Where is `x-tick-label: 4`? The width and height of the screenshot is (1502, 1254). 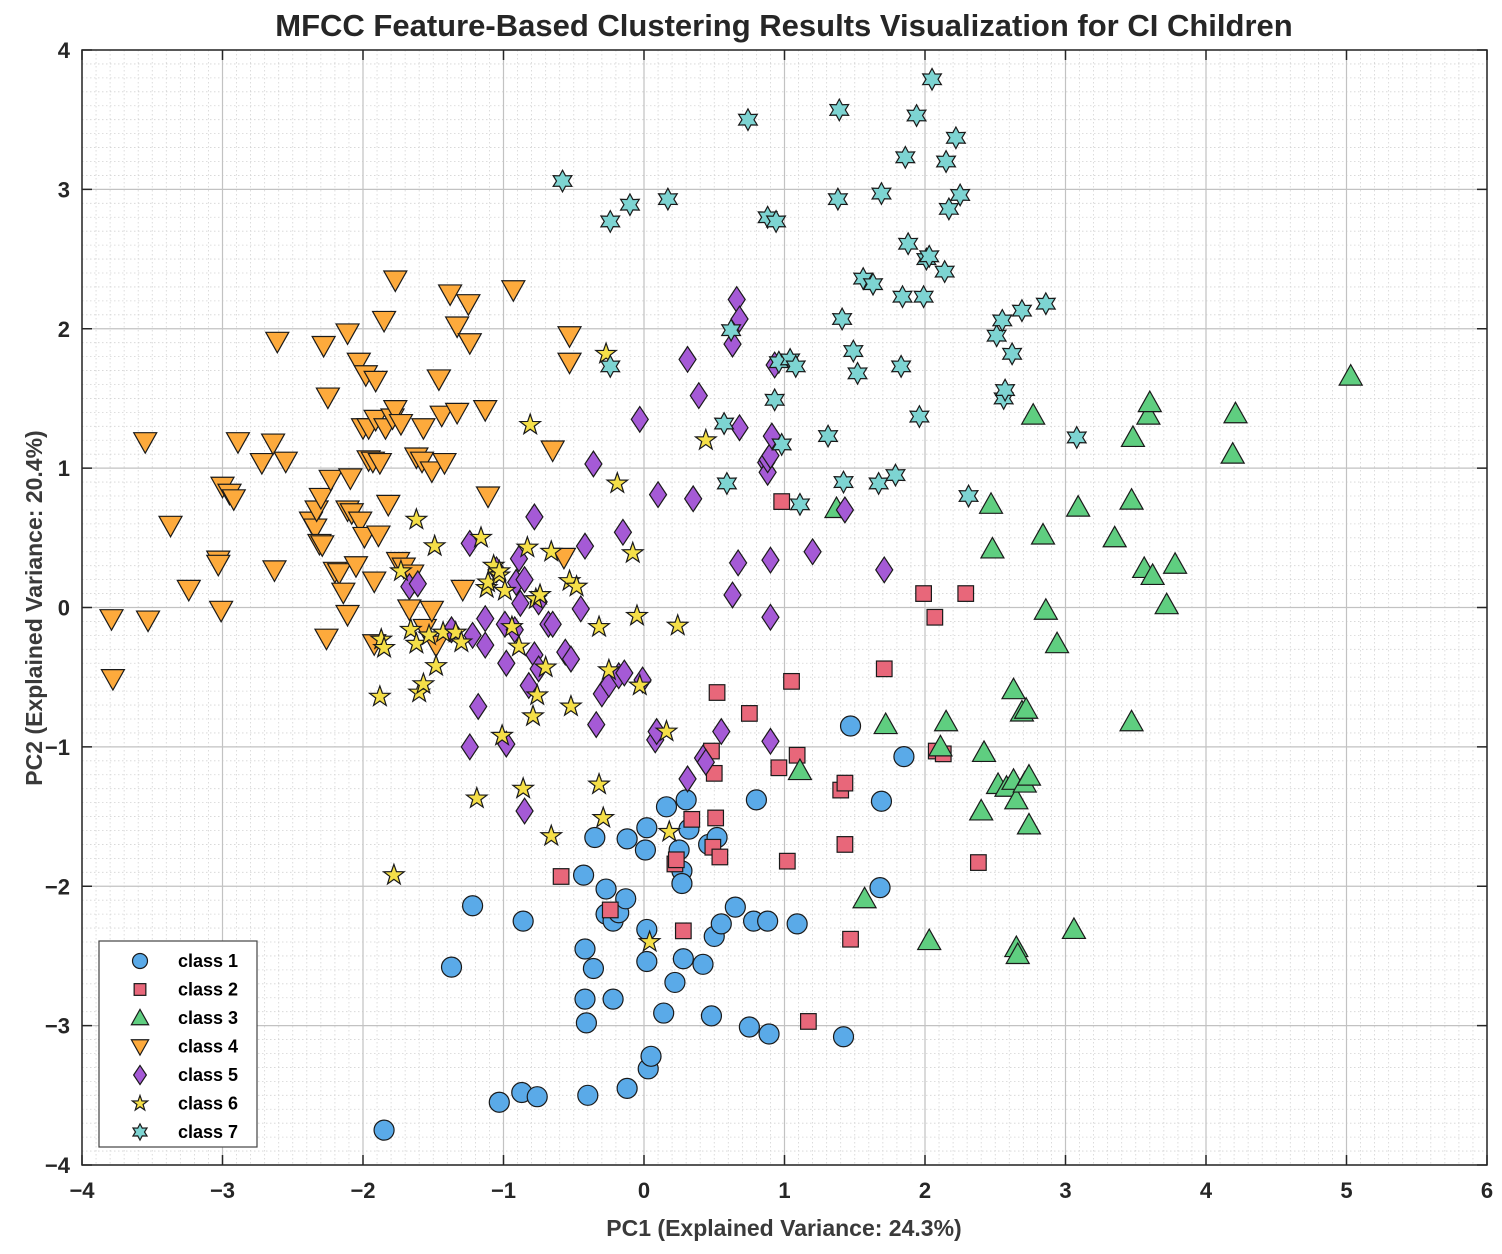
x-tick-label: 4 is located at coordinates (1206, 1190).